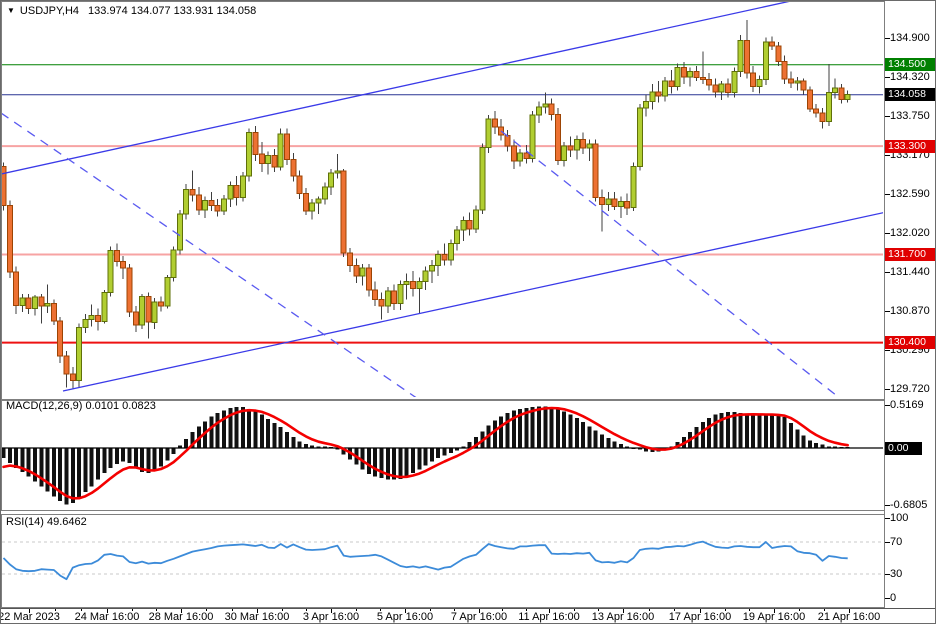 The height and width of the screenshot is (624, 936). Describe the element at coordinates (172, 11) in the screenshot. I see `ohlc-values-label: 133.974 134.077 133.931 134.058` at that location.